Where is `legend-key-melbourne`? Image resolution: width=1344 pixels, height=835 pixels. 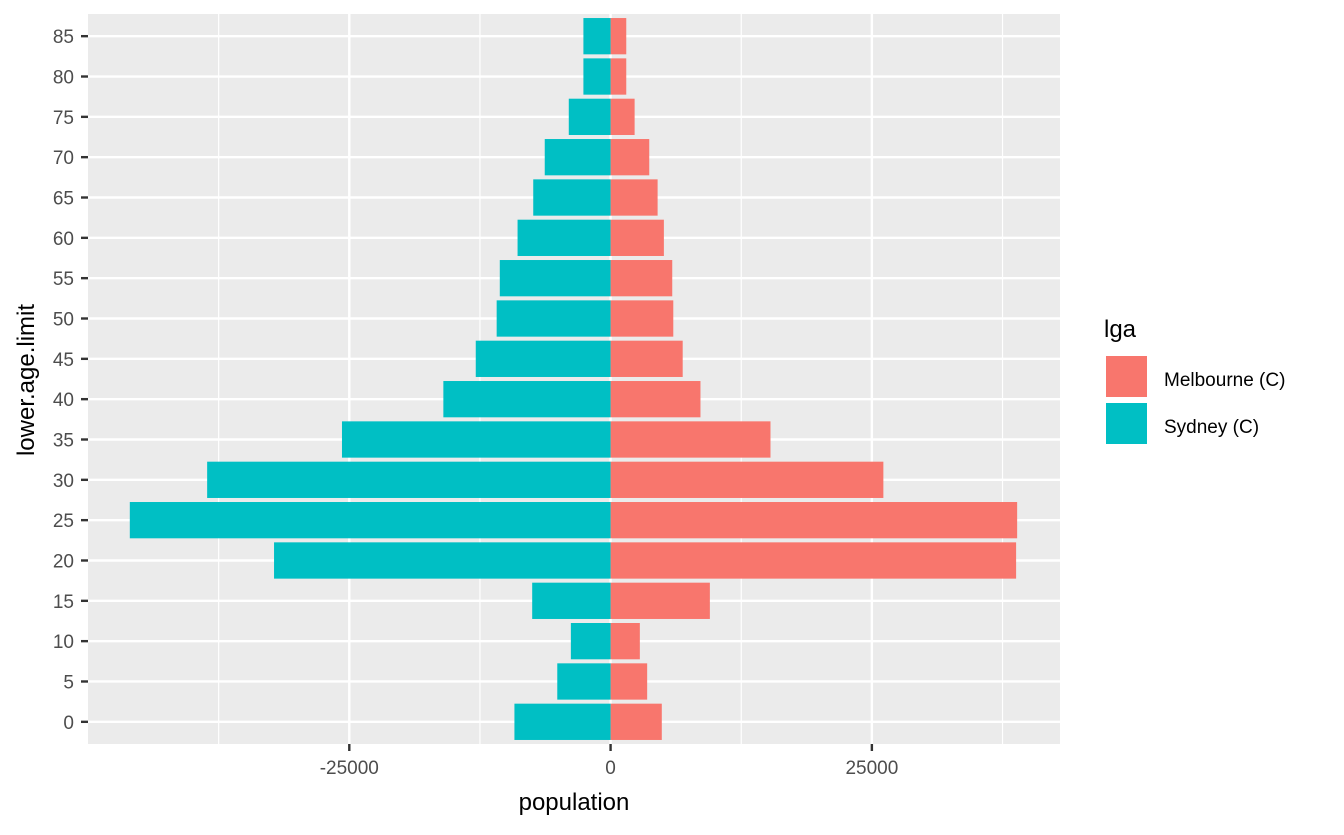 legend-key-melbourne is located at coordinates (1126, 376).